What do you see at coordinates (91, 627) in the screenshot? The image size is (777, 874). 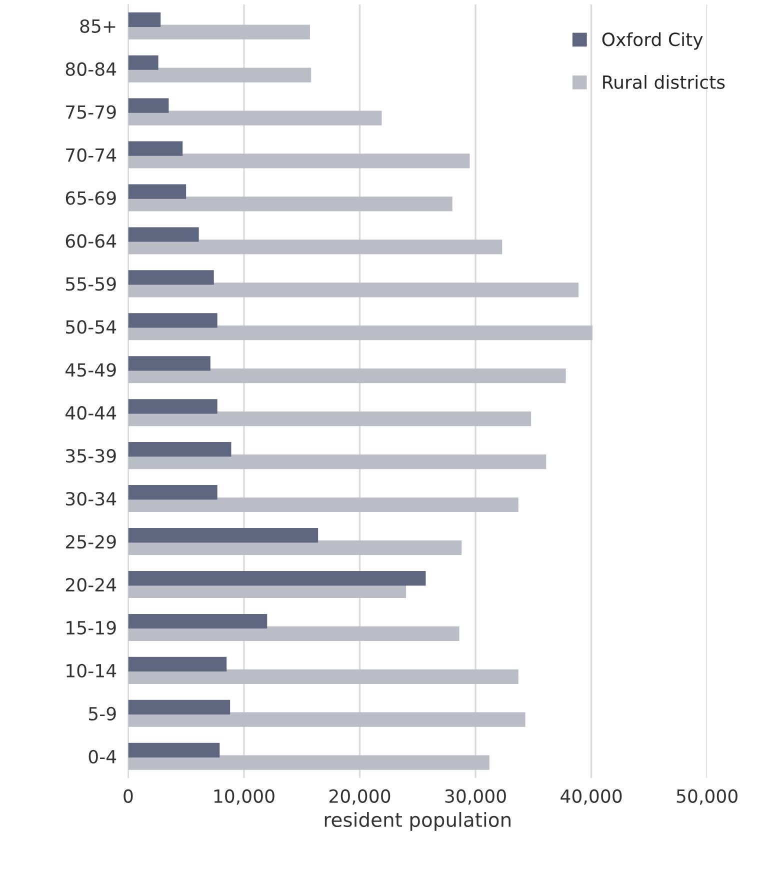 I see `y-tick-label: 15-19` at bounding box center [91, 627].